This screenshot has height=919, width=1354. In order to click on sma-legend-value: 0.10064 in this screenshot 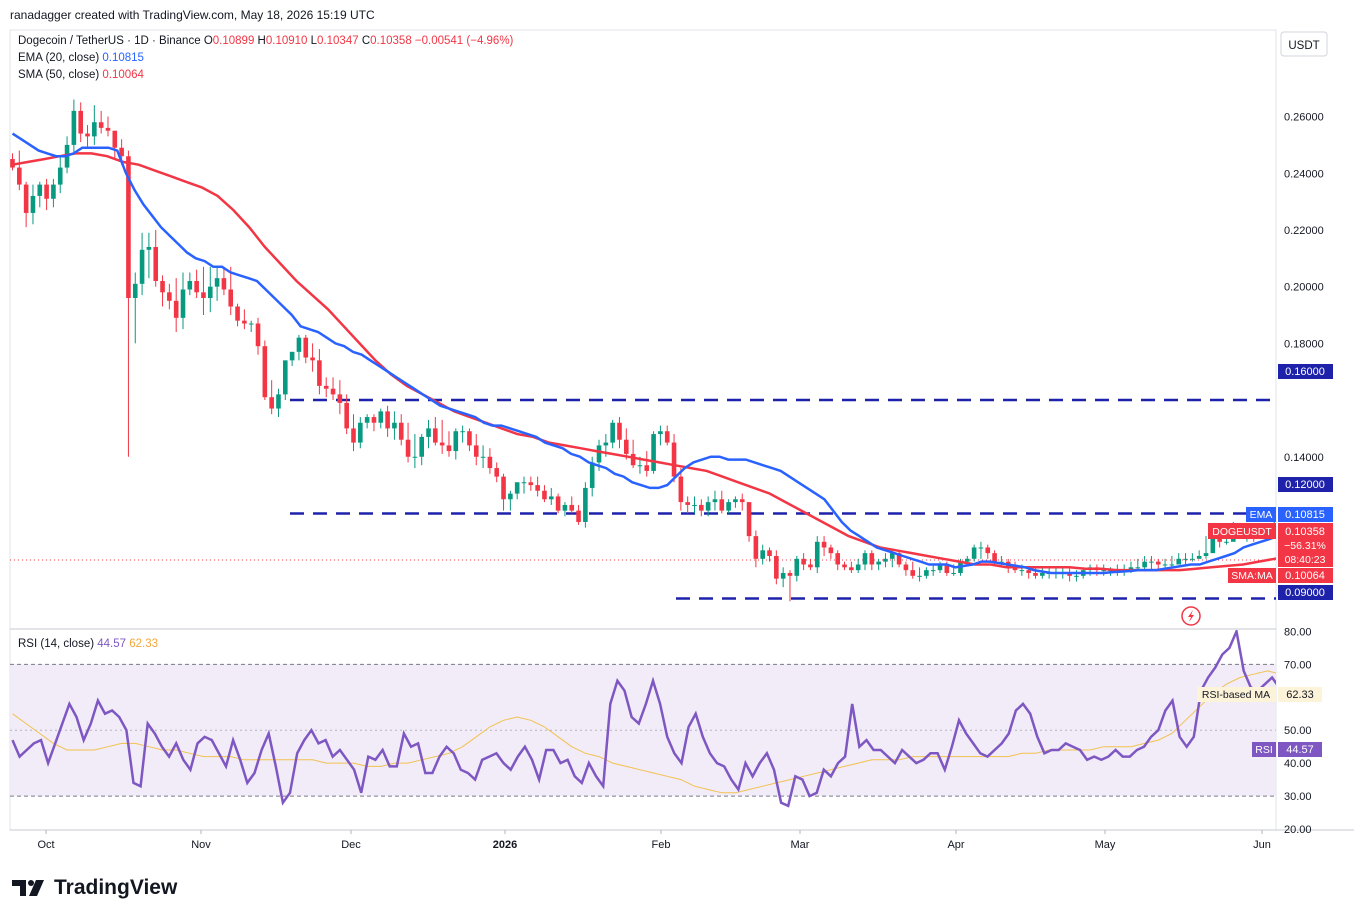, I will do `click(123, 75)`.